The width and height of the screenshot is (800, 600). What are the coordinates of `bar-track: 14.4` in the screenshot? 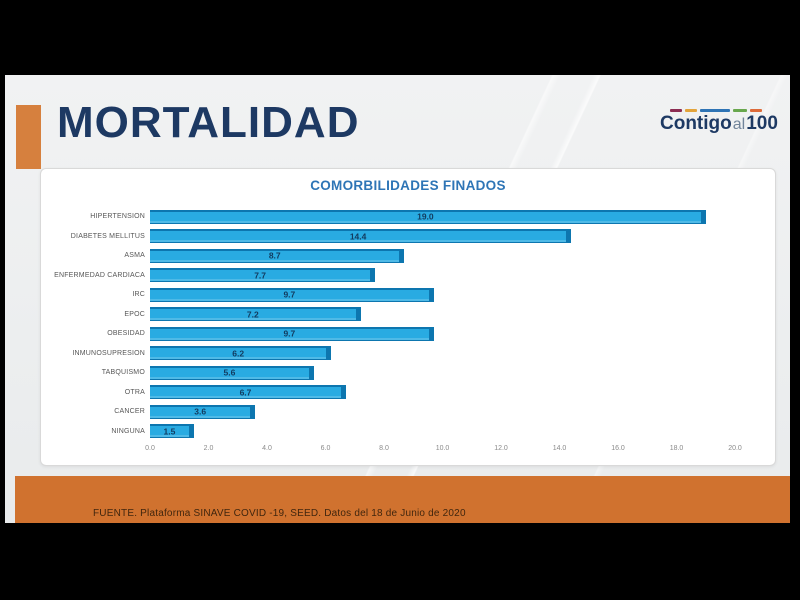 It's located at (442, 236).